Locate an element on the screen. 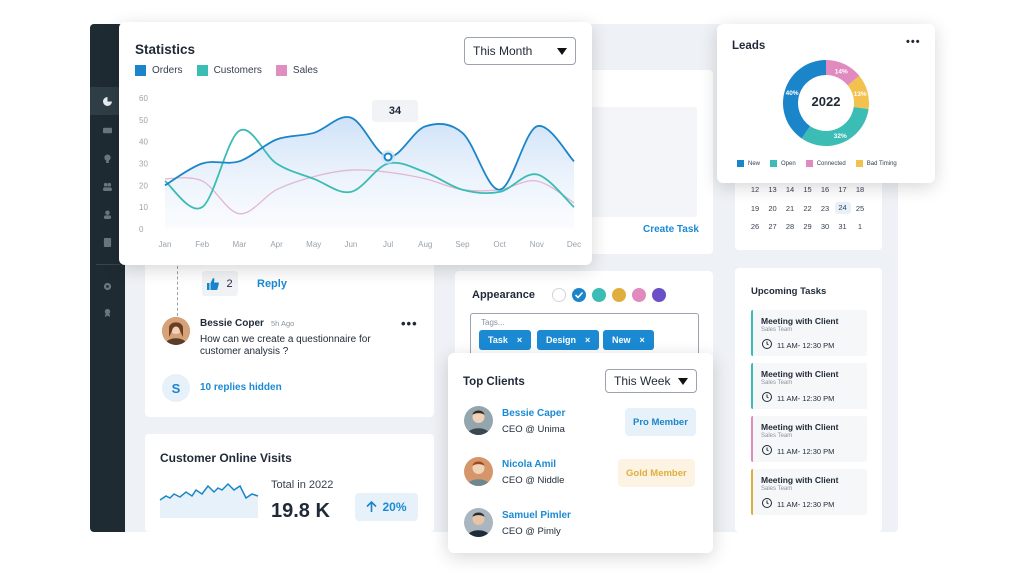  sidebar-item-cards is located at coordinates (107, 130).